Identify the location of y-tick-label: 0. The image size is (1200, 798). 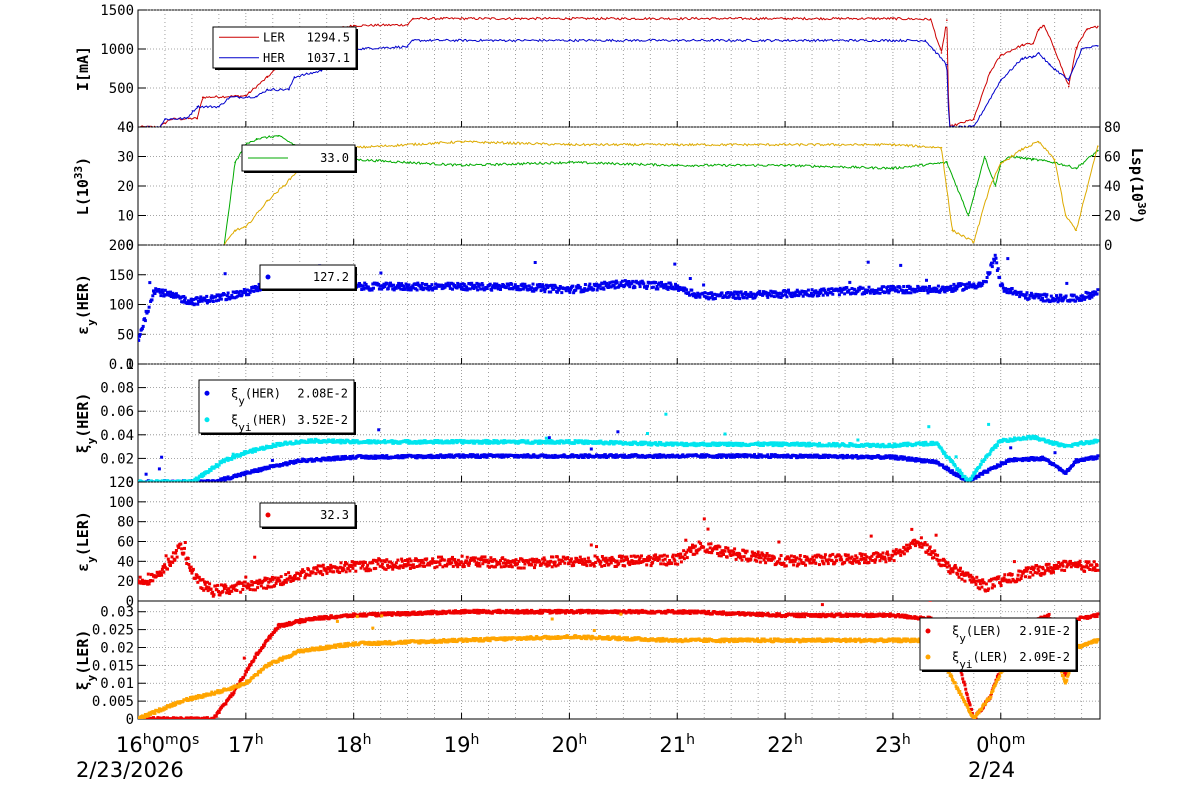
(130, 128).